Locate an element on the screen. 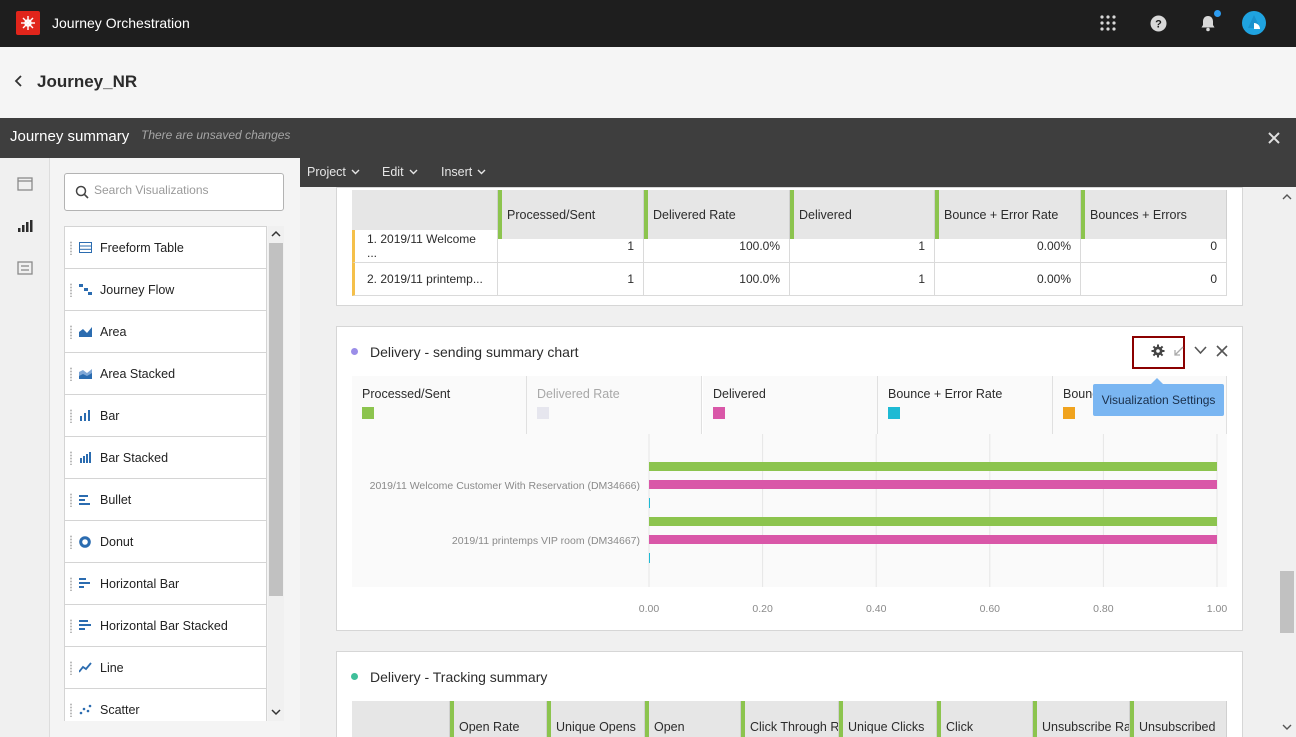 This screenshot has width=1296, height=737. tracking-column-header: Open Rate is located at coordinates (498, 719).